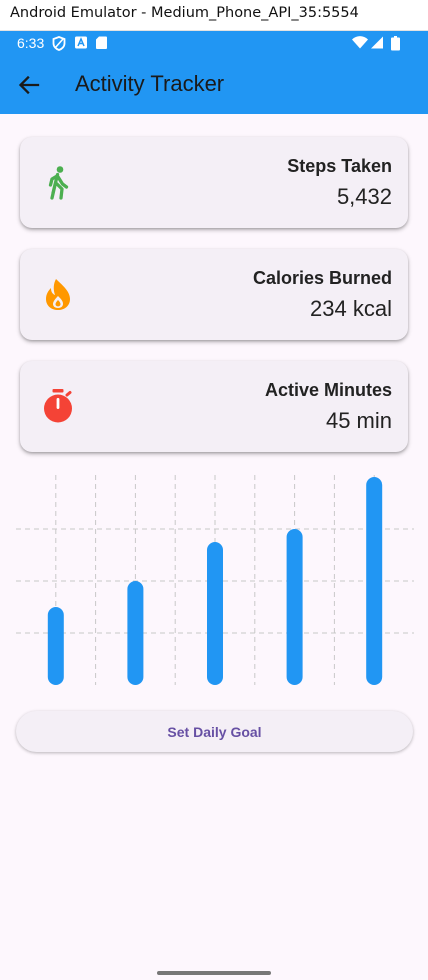  What do you see at coordinates (101, 42) in the screenshot?
I see `sd-card-icon` at bounding box center [101, 42].